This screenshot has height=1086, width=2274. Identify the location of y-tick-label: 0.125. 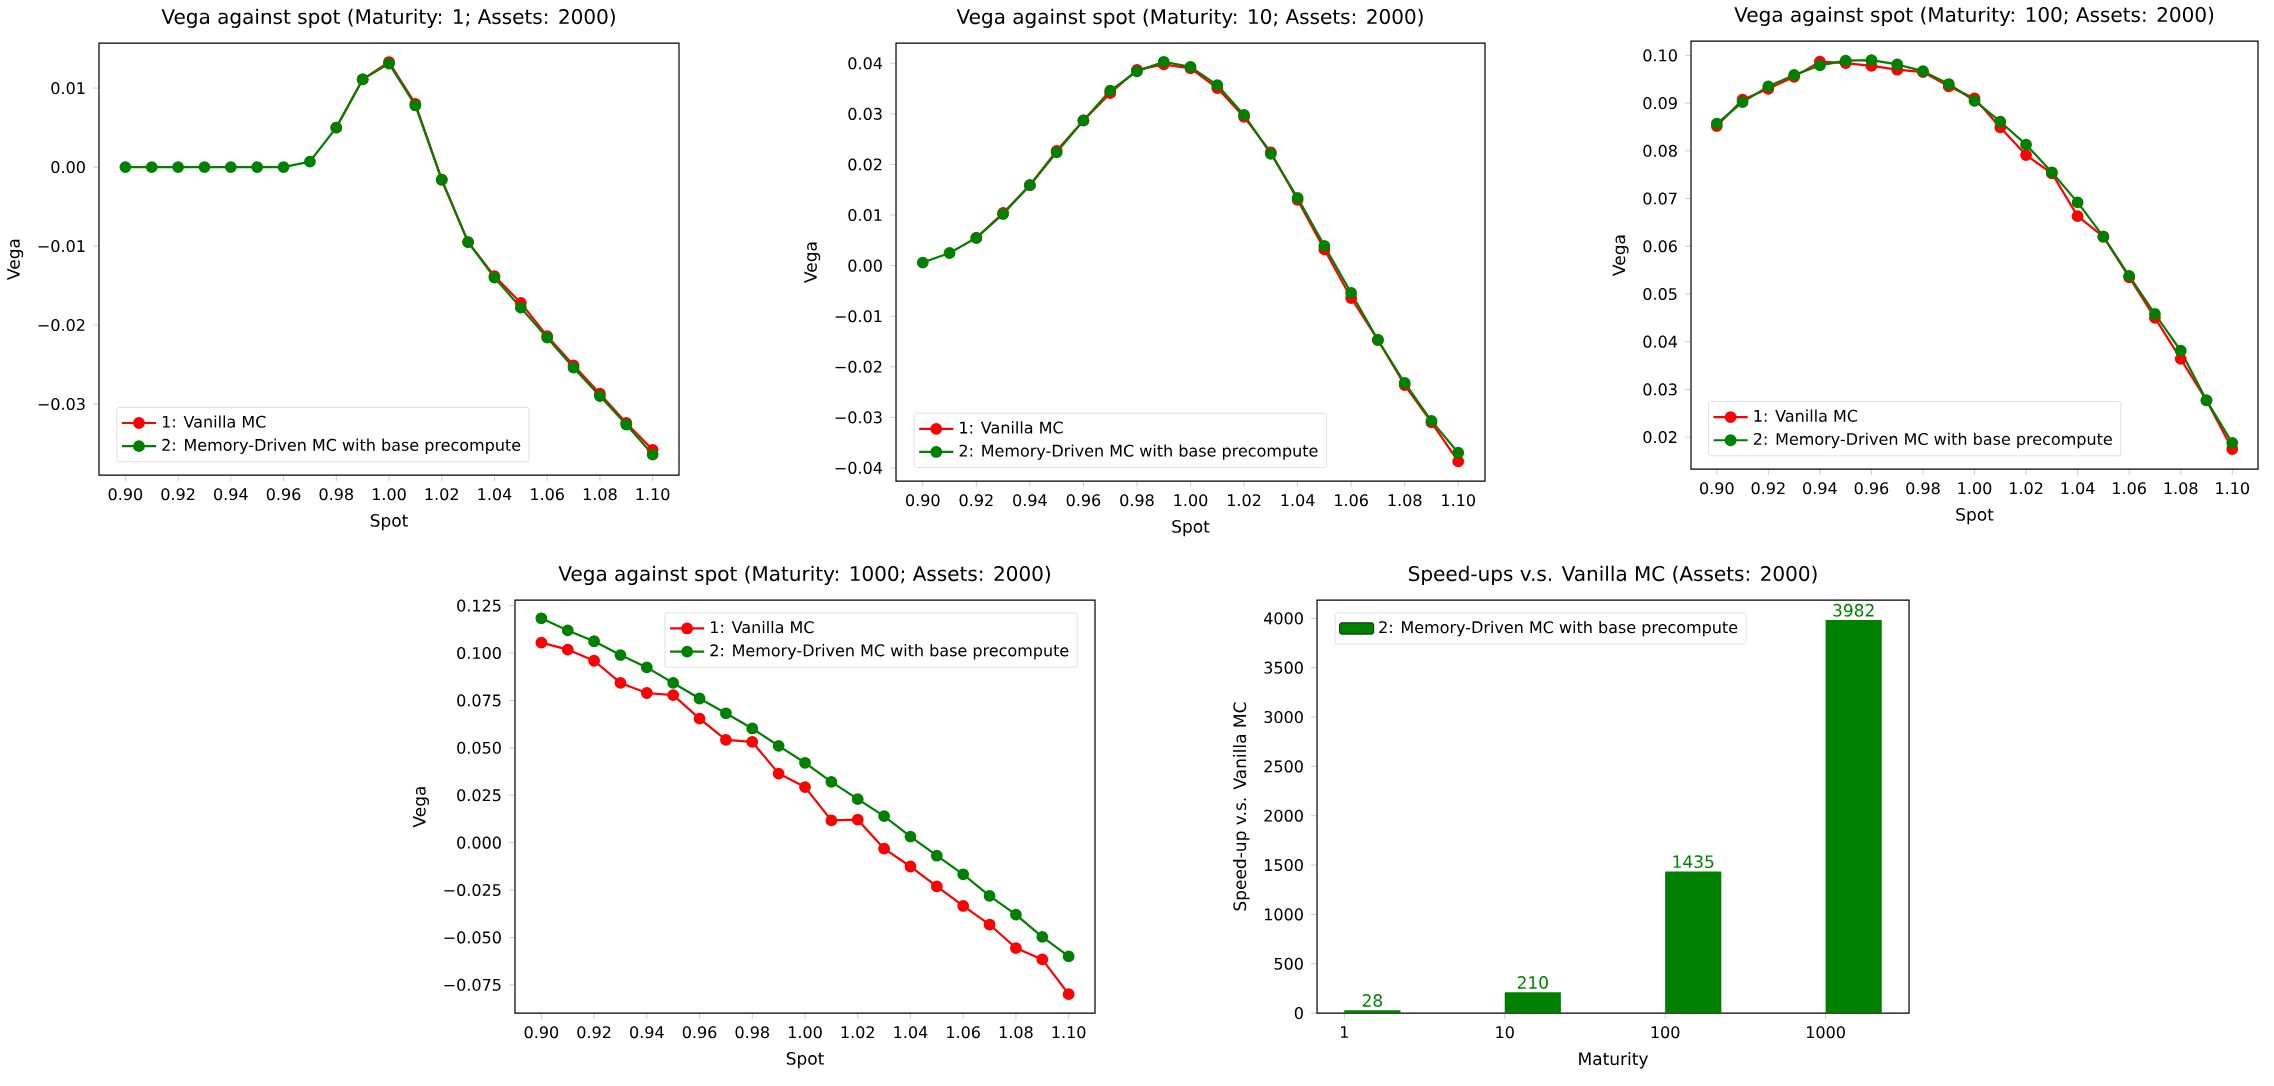
(479, 605).